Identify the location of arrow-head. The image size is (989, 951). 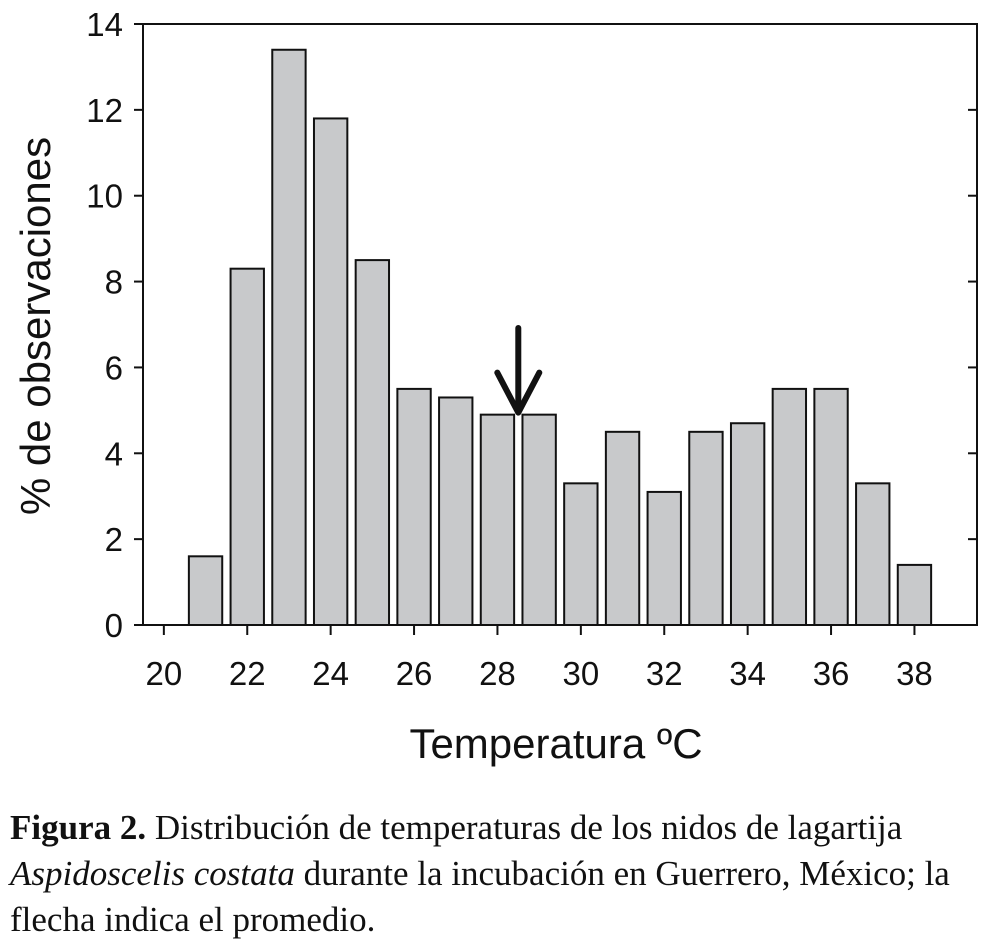
(518, 392).